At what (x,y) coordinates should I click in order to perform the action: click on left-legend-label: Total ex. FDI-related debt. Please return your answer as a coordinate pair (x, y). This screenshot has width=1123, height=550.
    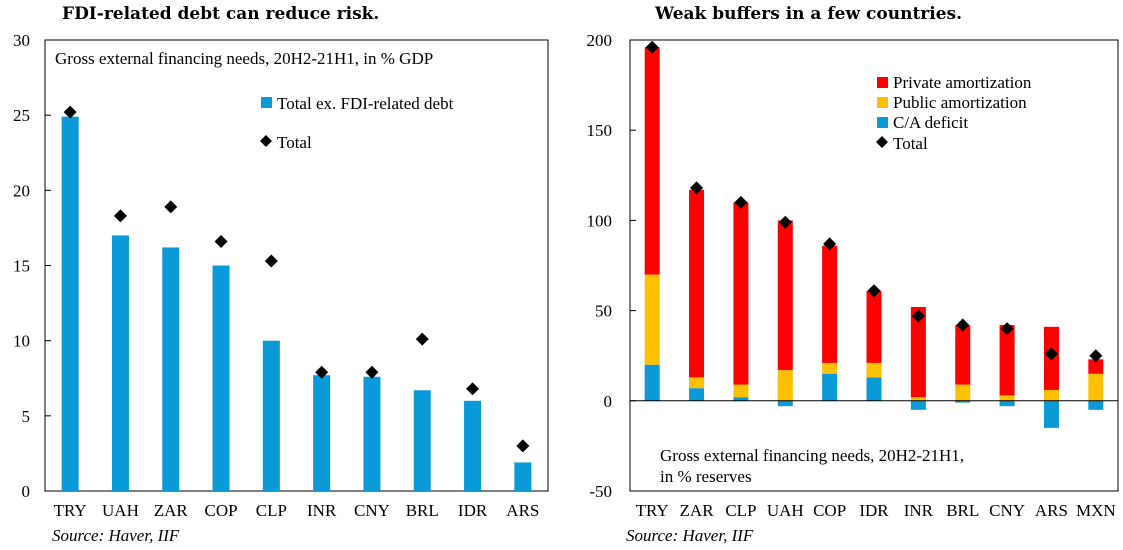
    Looking at the image, I should click on (365, 103).